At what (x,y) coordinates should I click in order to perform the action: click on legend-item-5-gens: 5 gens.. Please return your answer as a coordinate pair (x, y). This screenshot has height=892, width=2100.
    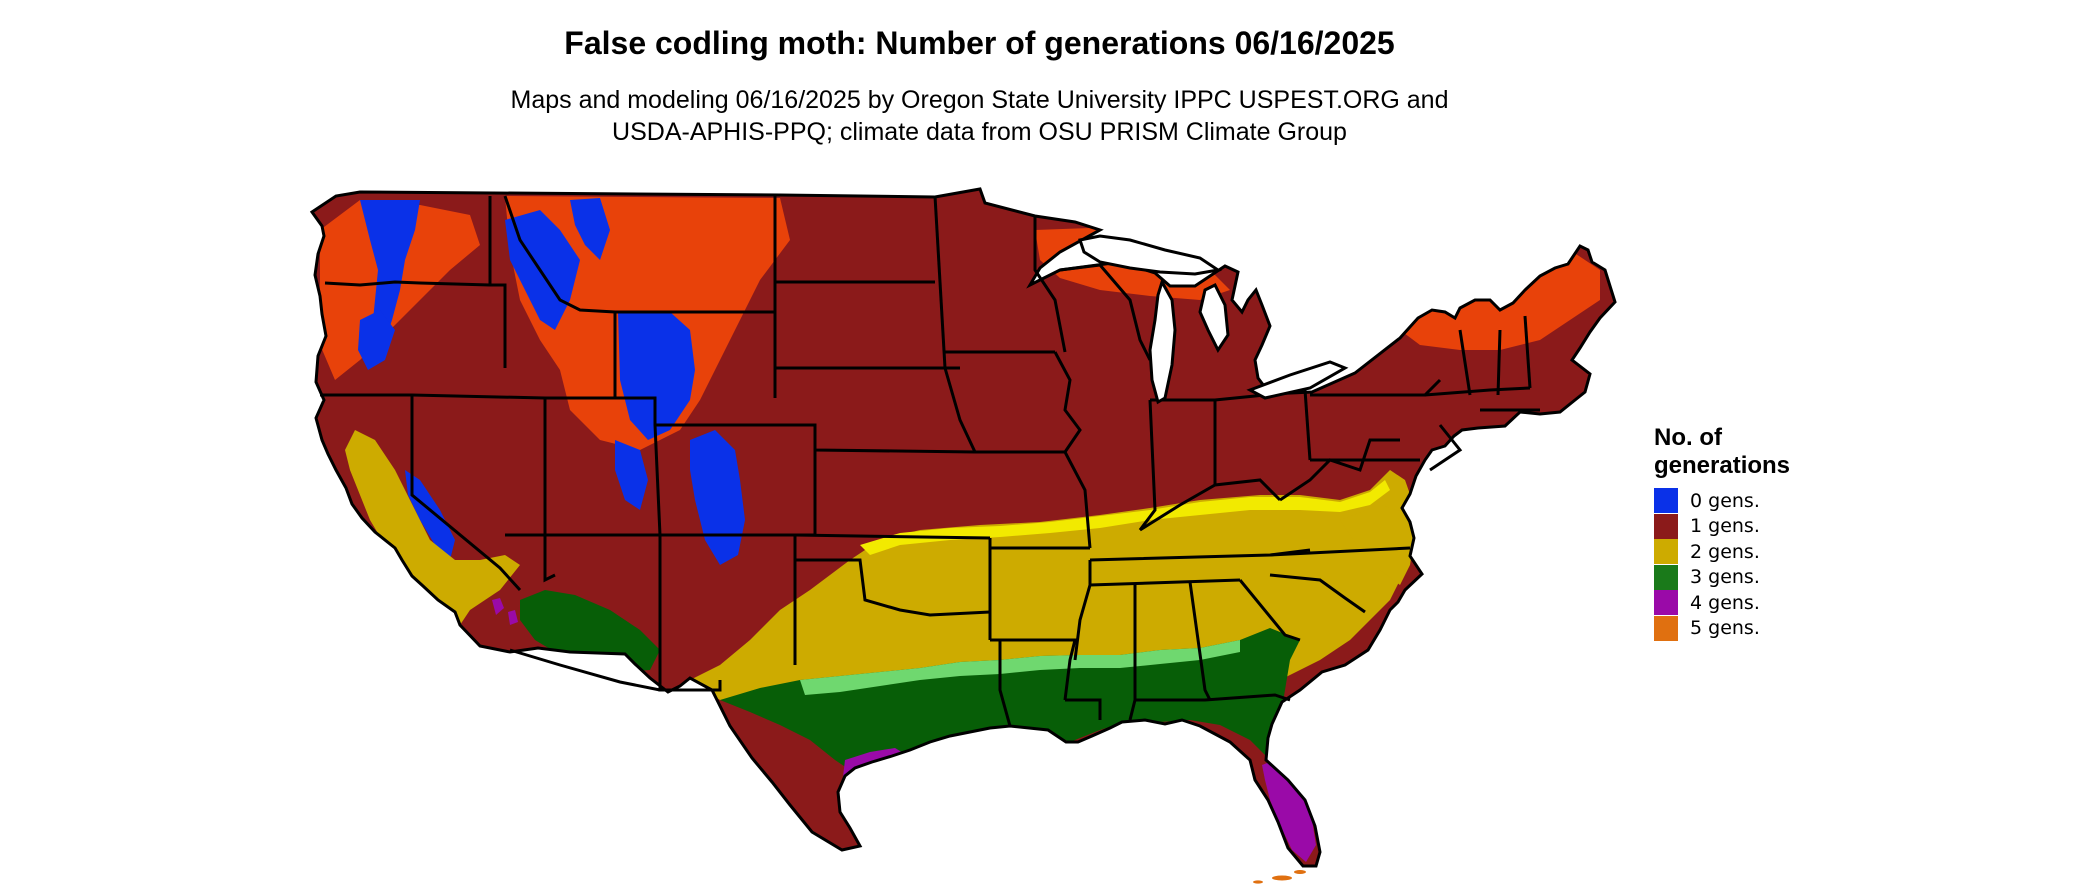
    Looking at the image, I should click on (1722, 628).